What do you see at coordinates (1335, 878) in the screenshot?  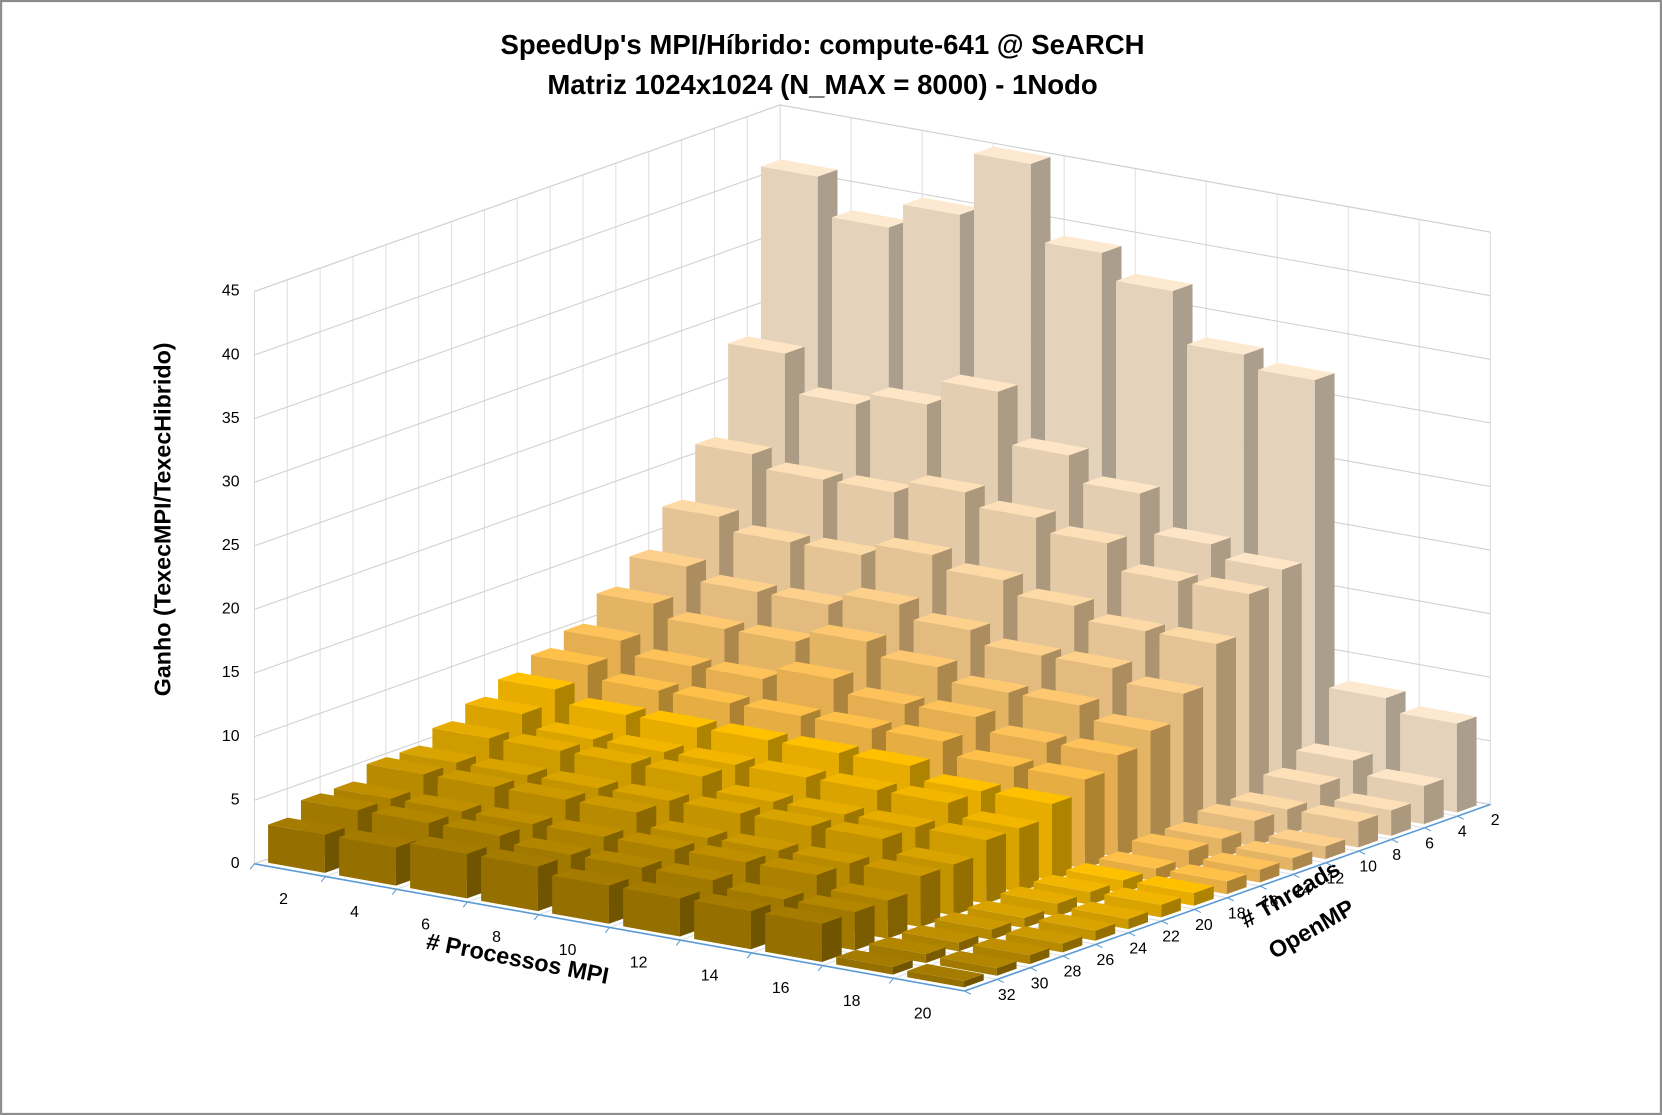 I see `depth-tick-label: 12` at bounding box center [1335, 878].